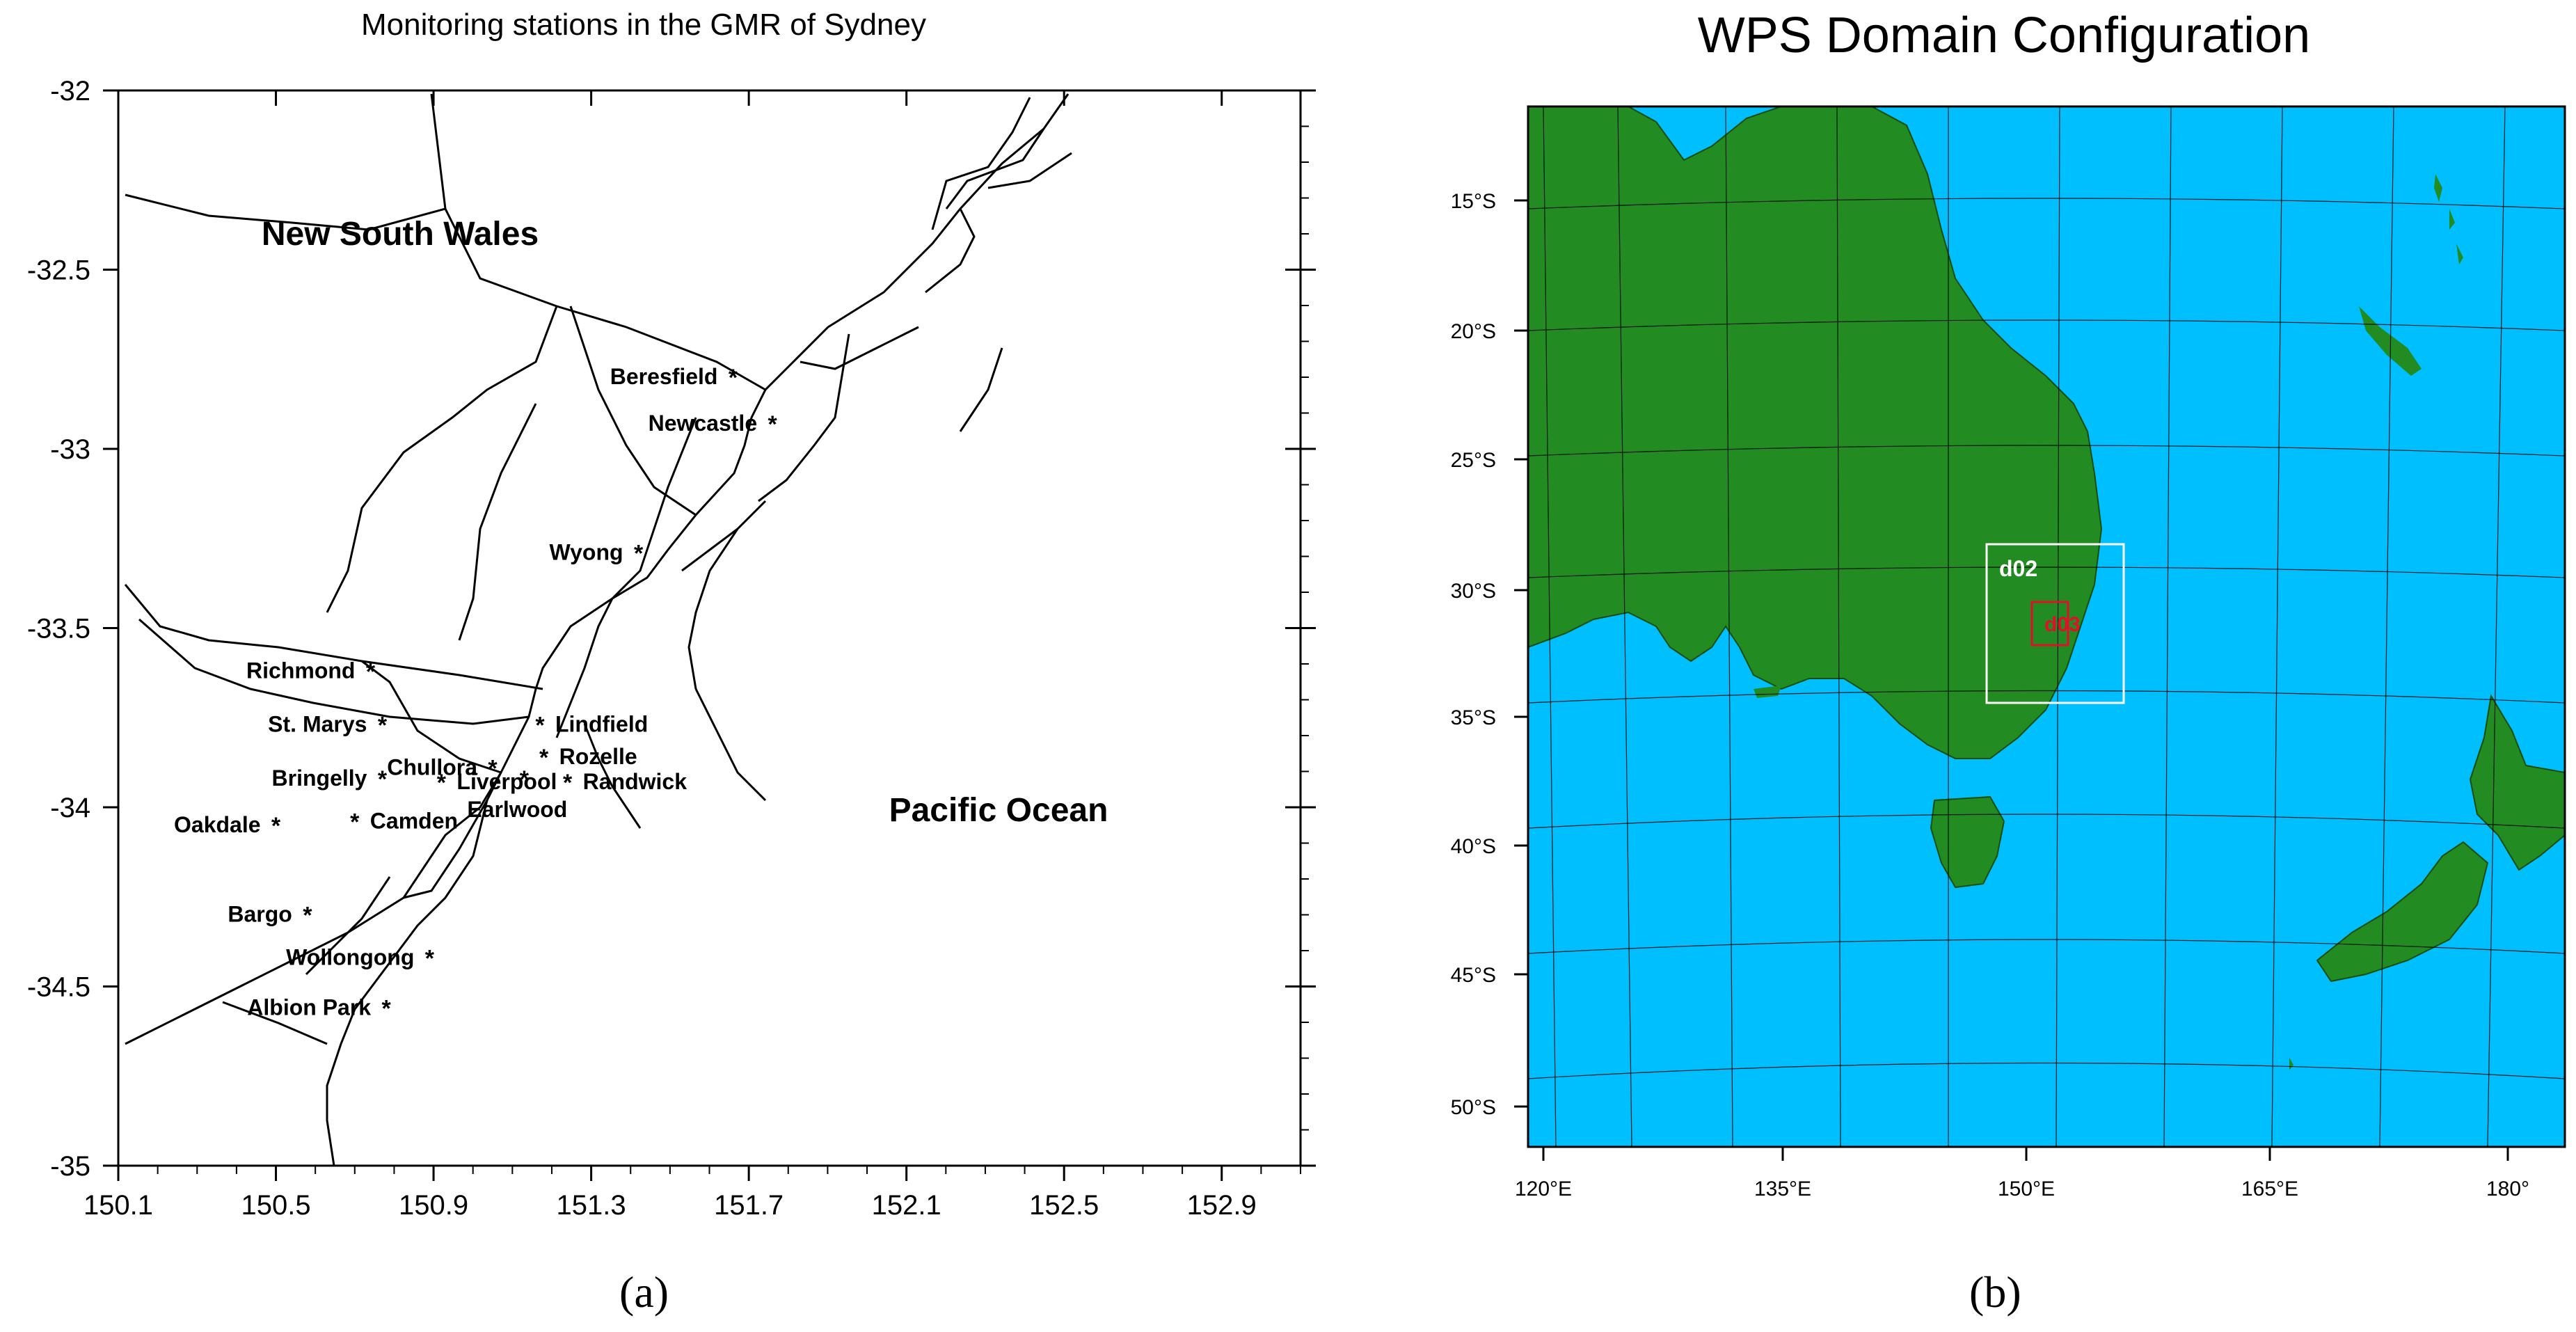  Describe the element at coordinates (70, 808) in the screenshot. I see `y-tick-label: -34` at that location.